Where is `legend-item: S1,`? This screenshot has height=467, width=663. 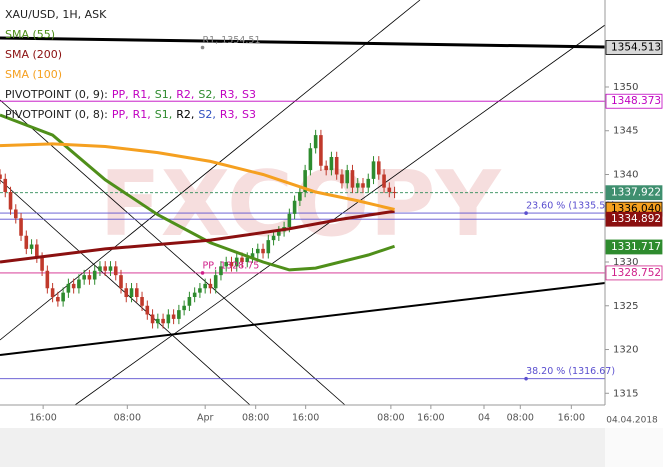
legend-item: S1, is located at coordinates (163, 94).